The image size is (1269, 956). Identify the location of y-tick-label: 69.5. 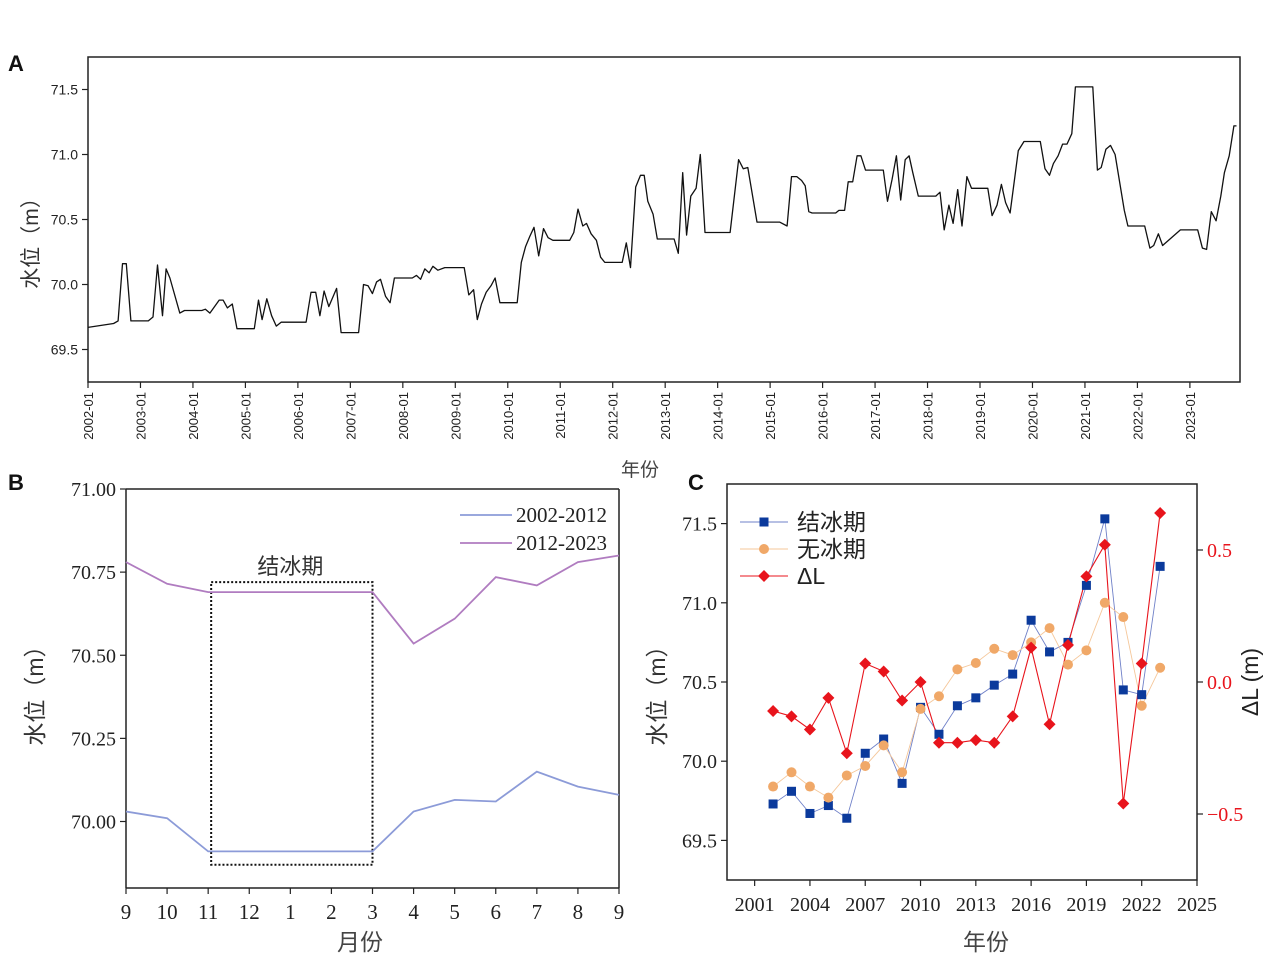
(64, 350).